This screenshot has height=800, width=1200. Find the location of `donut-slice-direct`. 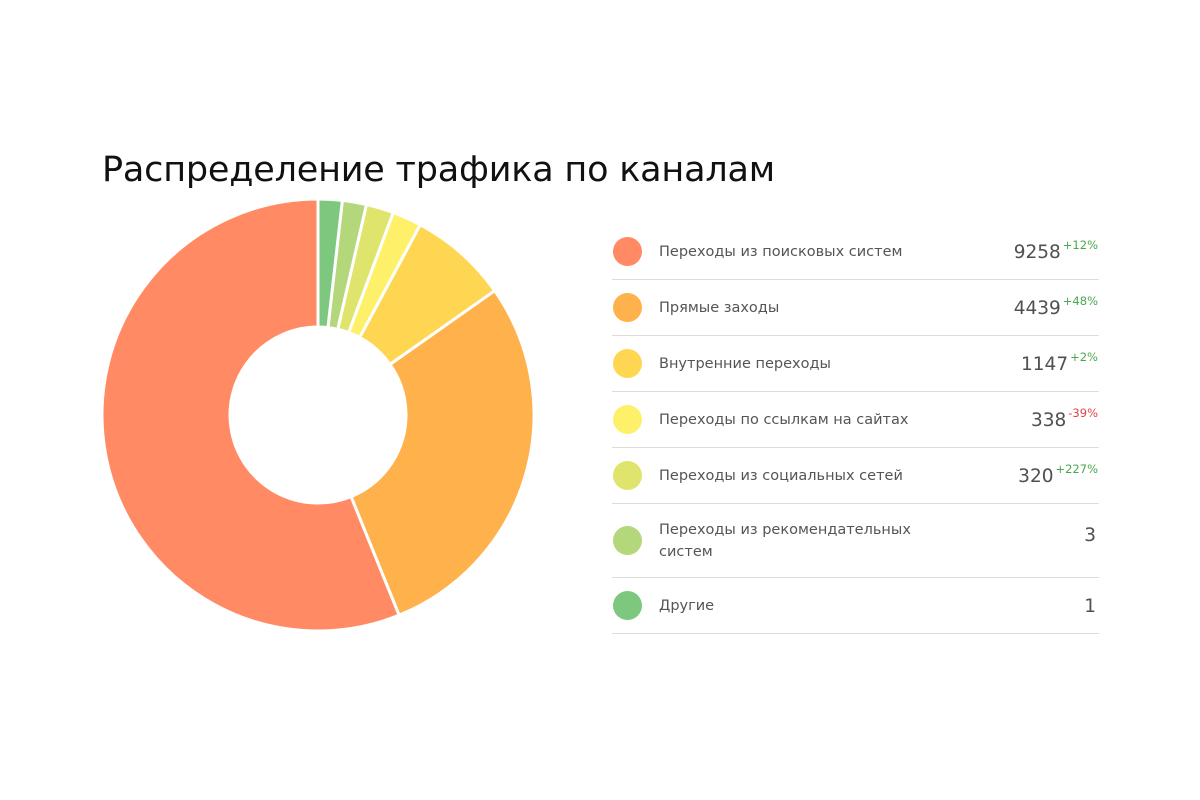

donut-slice-direct is located at coordinates (442, 453).